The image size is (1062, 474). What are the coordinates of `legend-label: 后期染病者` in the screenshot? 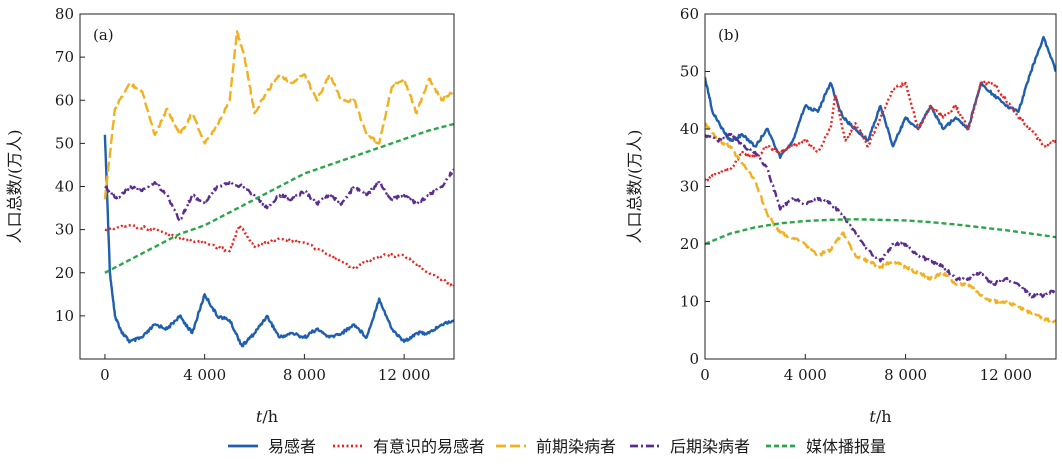 It's located at (710, 446).